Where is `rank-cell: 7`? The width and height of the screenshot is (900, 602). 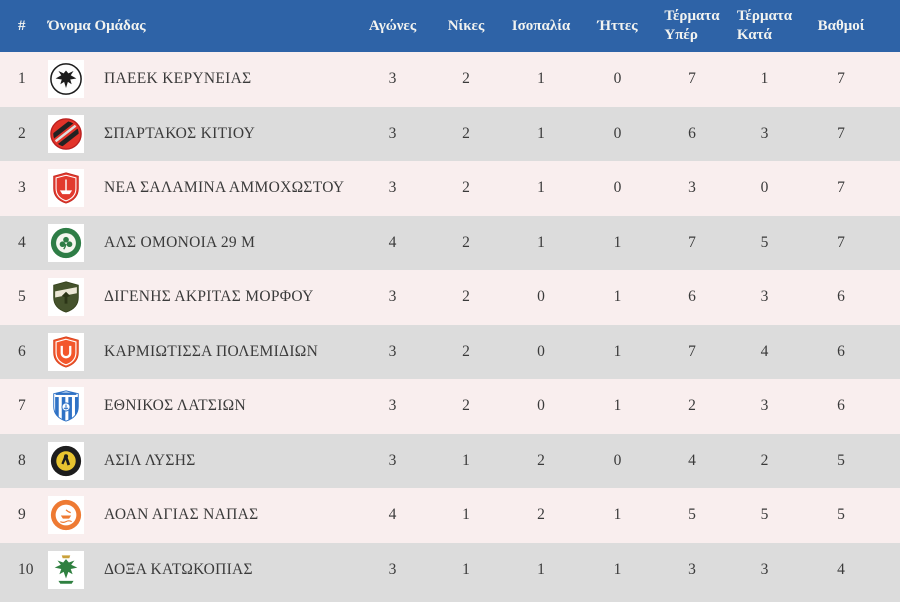 rank-cell: 7 is located at coordinates (22, 406).